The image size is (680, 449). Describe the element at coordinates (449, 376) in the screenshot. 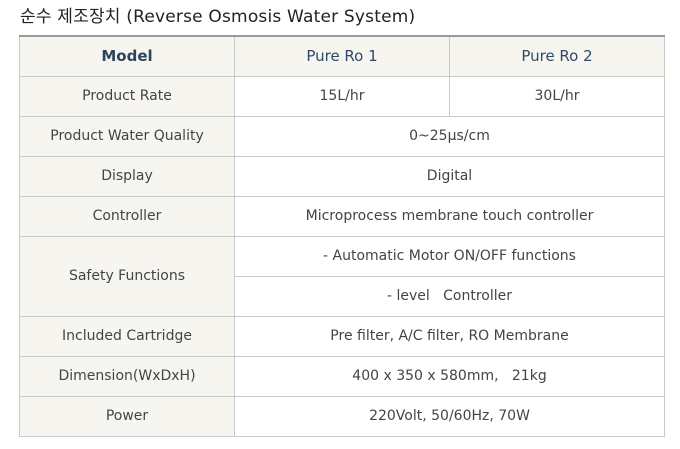

I see `value-dimension: 400 x 350 x 580mm, 21kg` at that location.